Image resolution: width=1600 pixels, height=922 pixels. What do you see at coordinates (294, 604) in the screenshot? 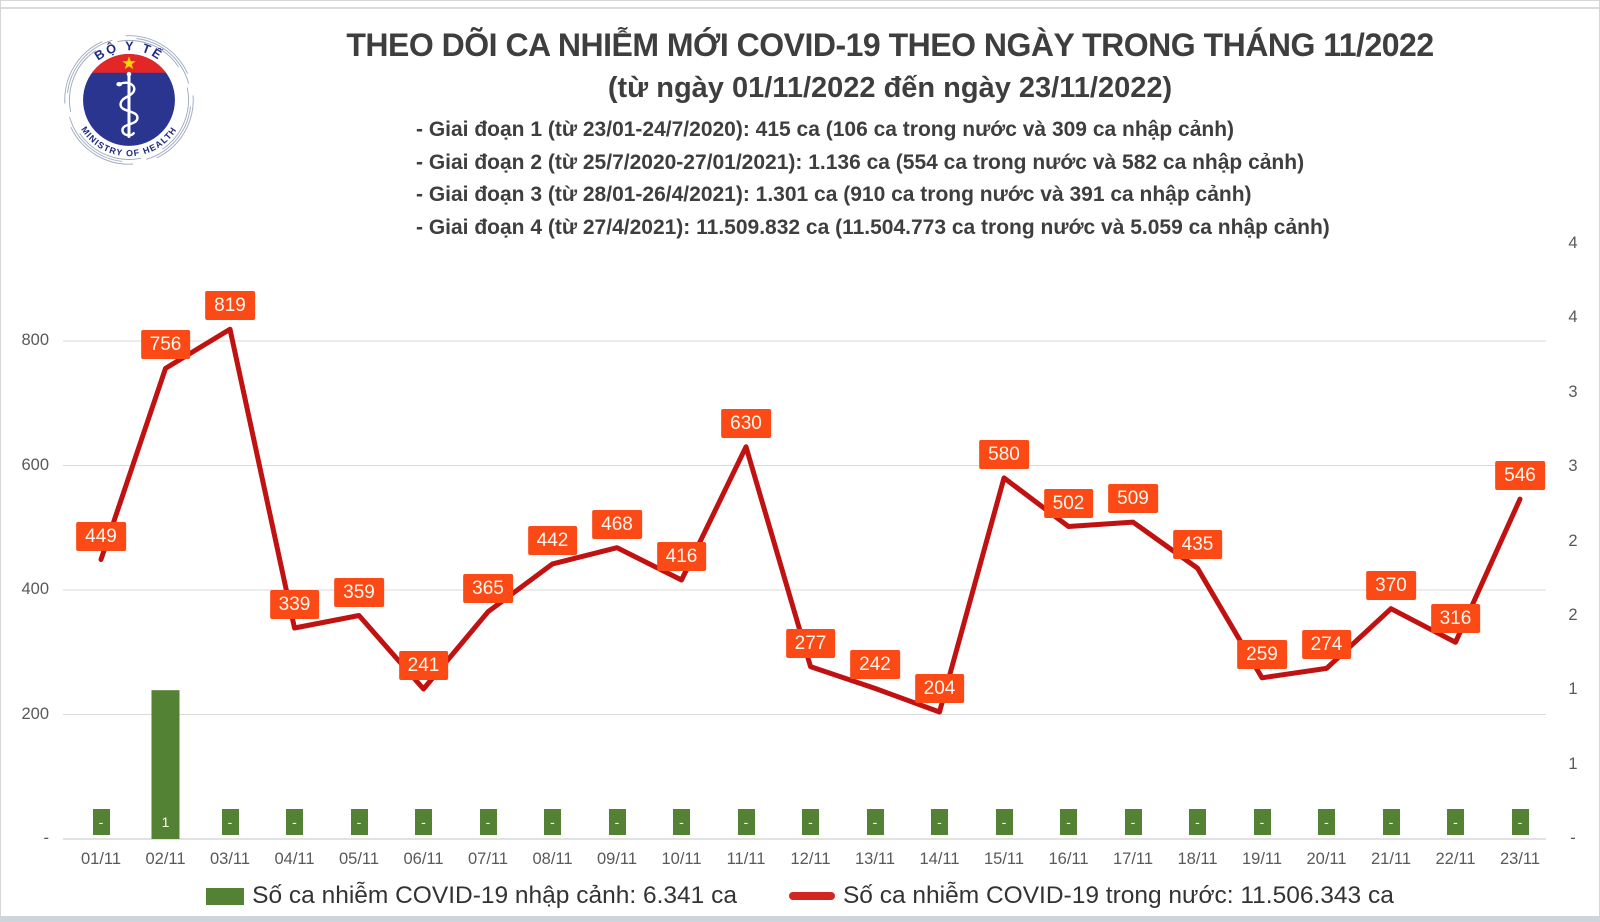
I see `data-label: 339` at bounding box center [294, 604].